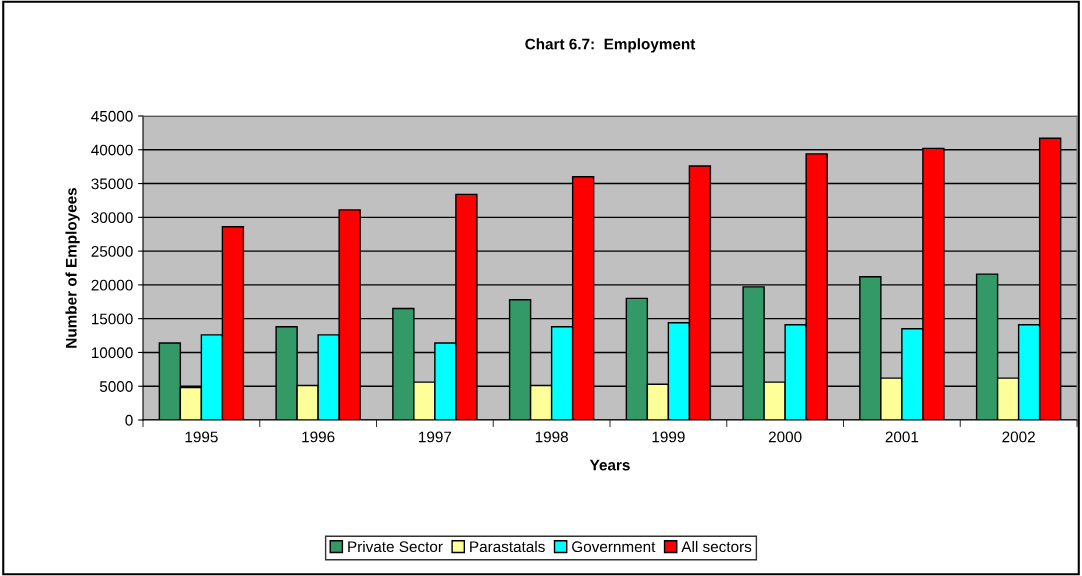 The width and height of the screenshot is (1082, 576). Describe the element at coordinates (902, 437) in the screenshot. I see `x-tick-label: 2001` at that location.